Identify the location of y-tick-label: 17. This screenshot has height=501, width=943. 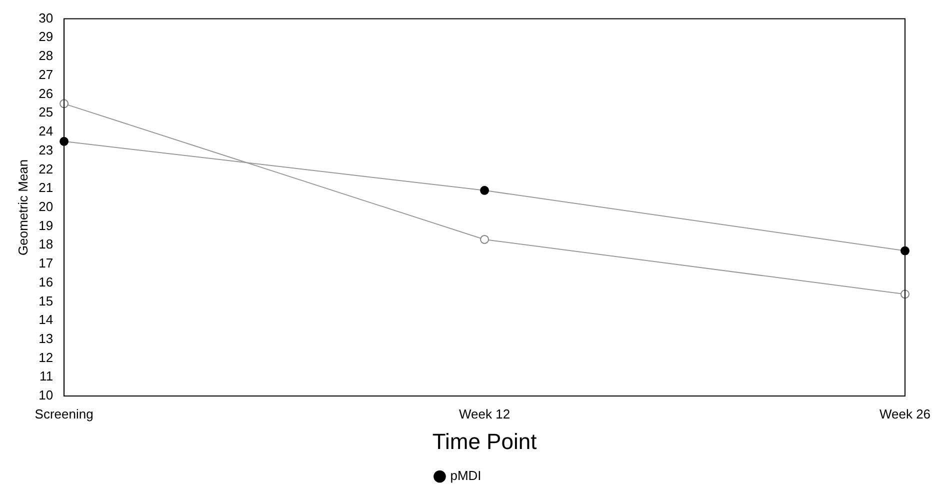
(46, 263).